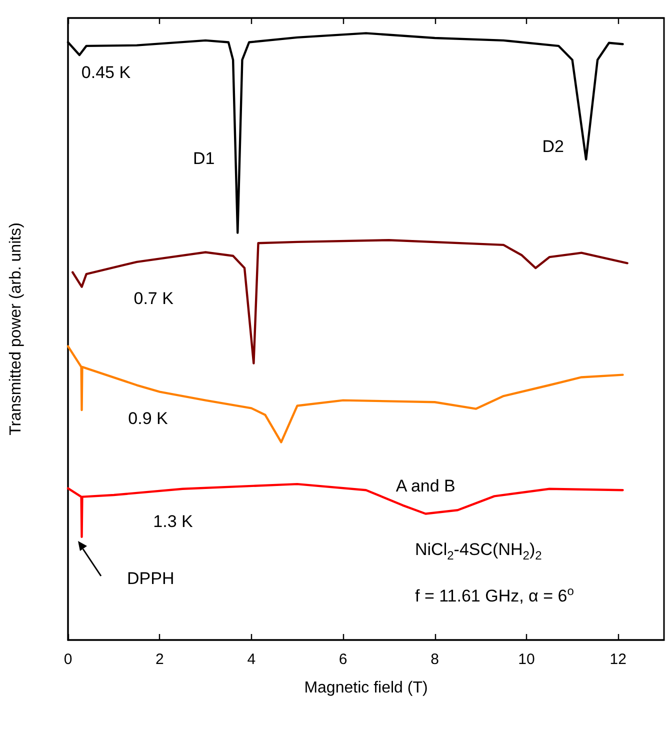 The height and width of the screenshot is (733, 668). What do you see at coordinates (343, 659) in the screenshot?
I see `x-tick-label: 6` at bounding box center [343, 659].